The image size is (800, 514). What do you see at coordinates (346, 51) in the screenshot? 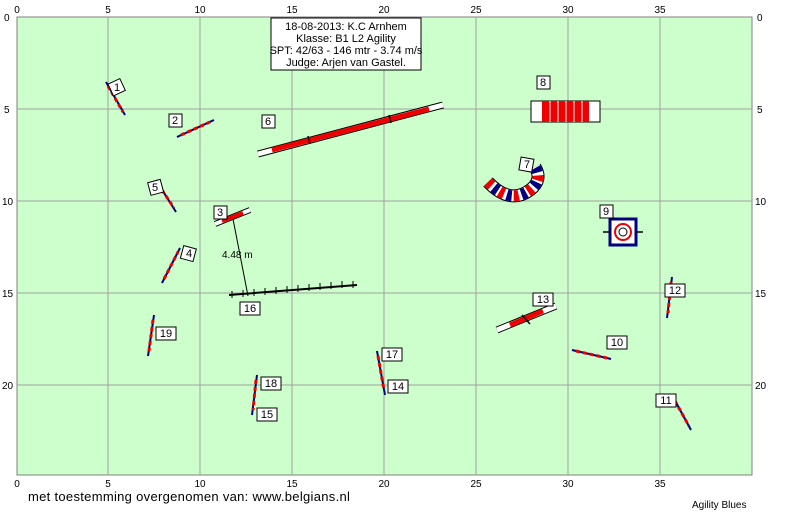
I see `info-spt: SPT: 42/63 - 146 mtr - 3.74 m/s` at bounding box center [346, 51].